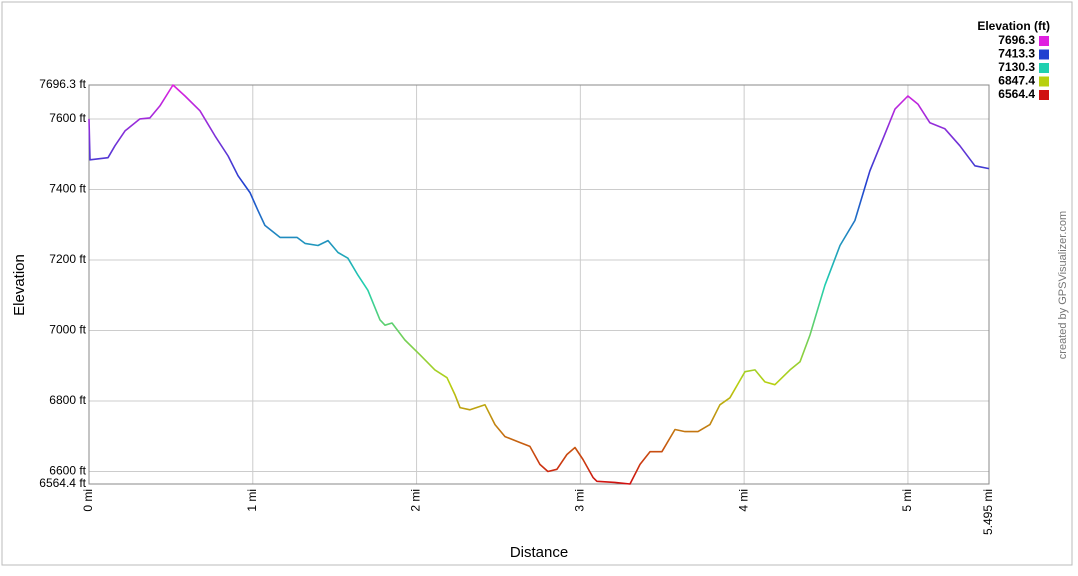 Image resolution: width=1078 pixels, height=576 pixels. What do you see at coordinates (252, 500) in the screenshot?
I see `x-tick-label: 1 mi` at bounding box center [252, 500].